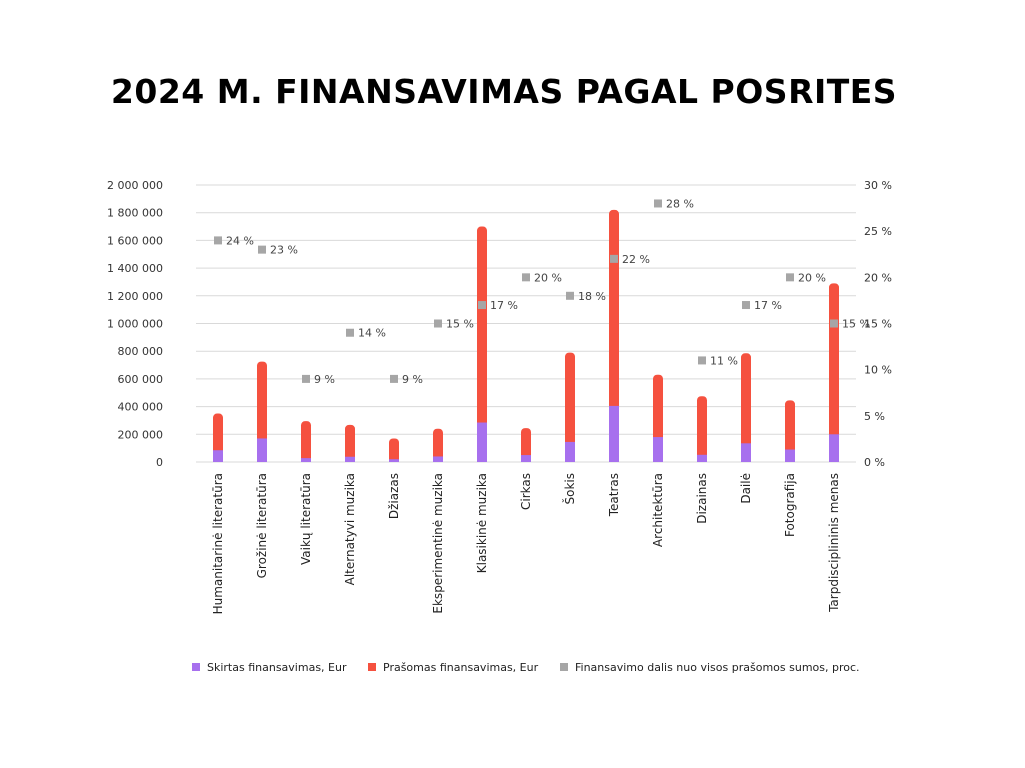 The image size is (1025, 768). I want to click on percent-label: 24 %, so click(240, 240).